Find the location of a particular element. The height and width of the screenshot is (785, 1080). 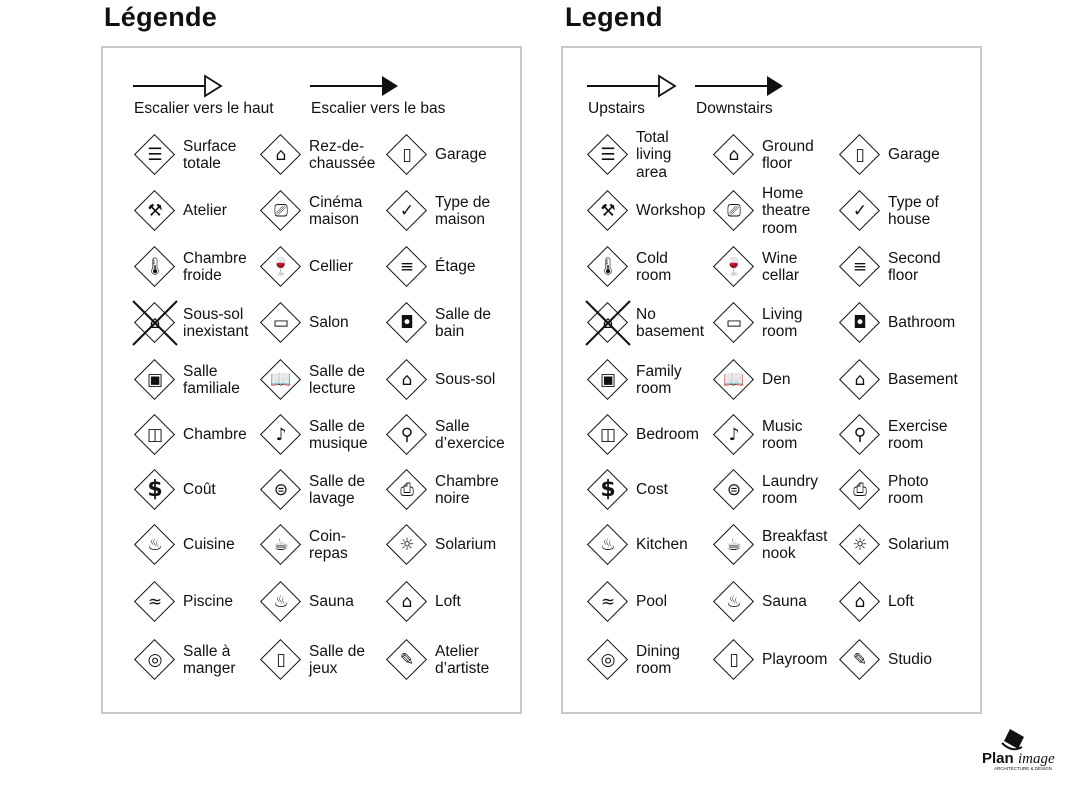

legend-item: ≡ Second floor is located at coordinates (889, 267).